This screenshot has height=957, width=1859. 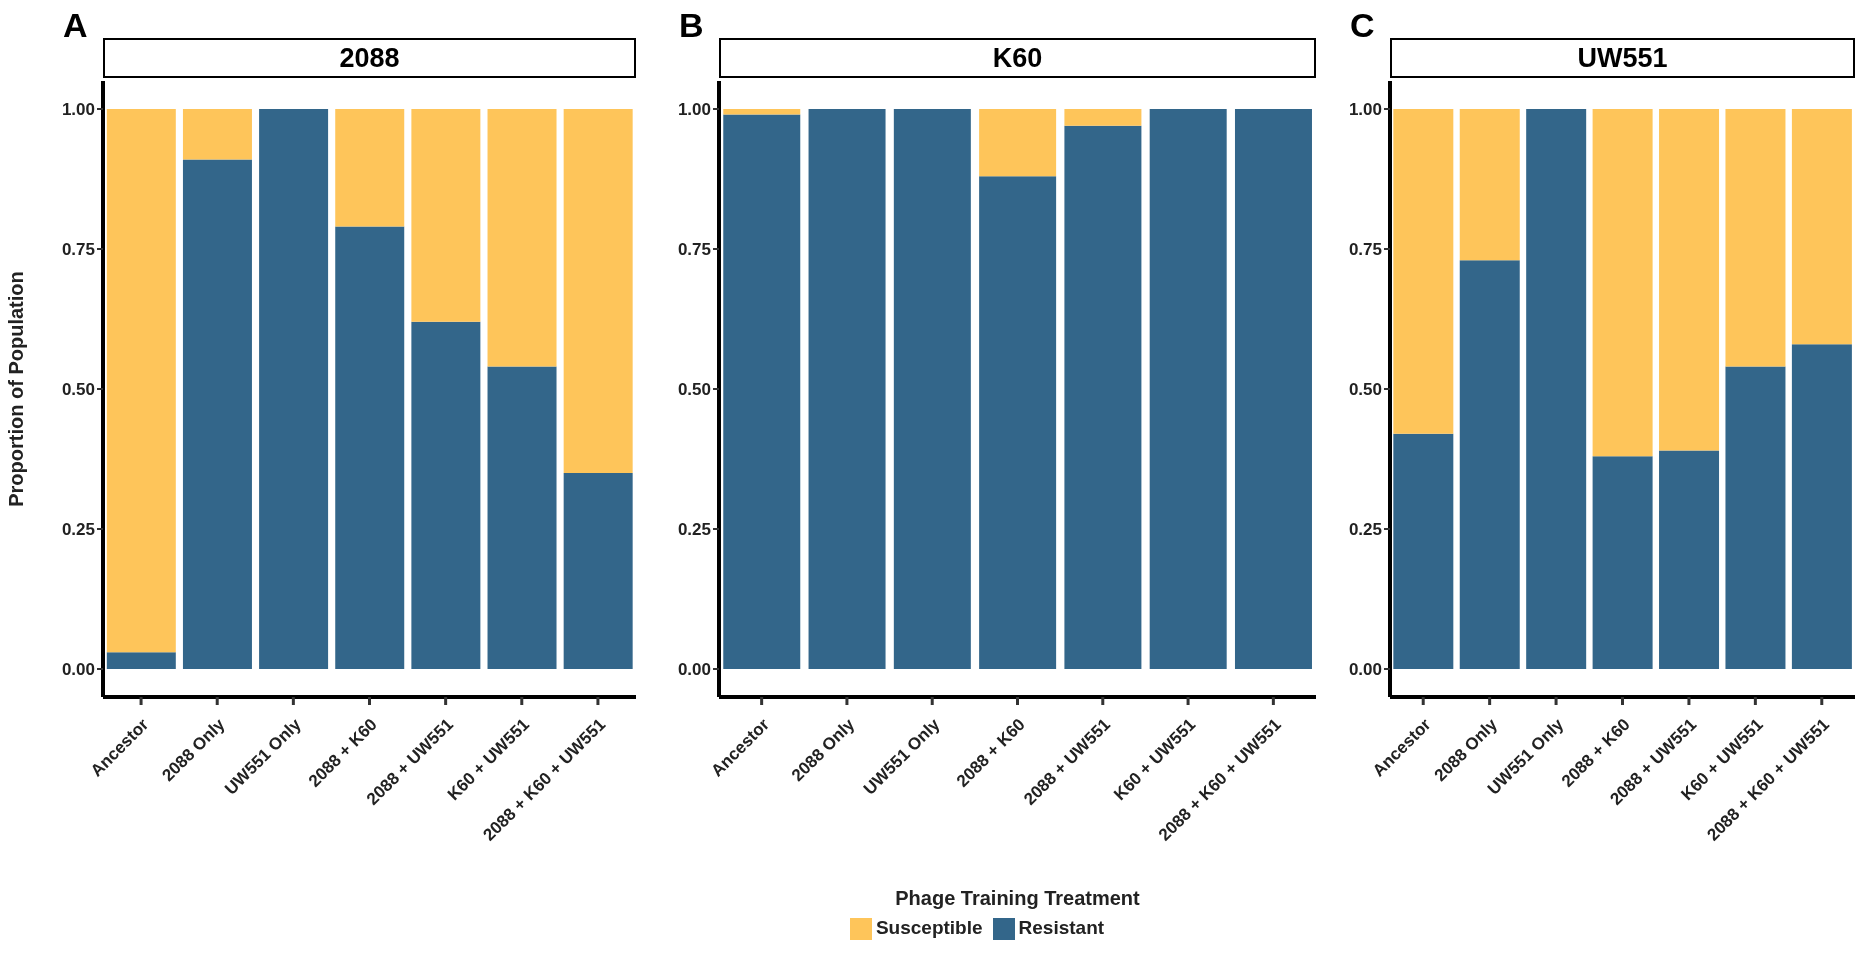 What do you see at coordinates (929, 927) in the screenshot?
I see `legend-label: Susceptible` at bounding box center [929, 927].